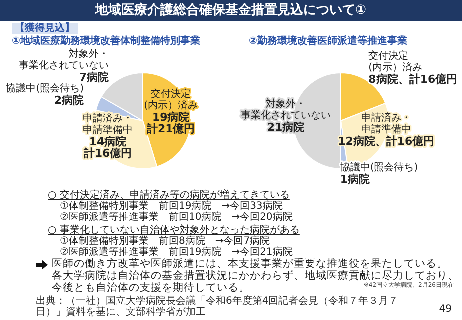 This screenshot has width=462, height=320. Describe the element at coordinates (176, 252) in the screenshot. I see `text: ②医師派遣等推進事業 前回19病院 →今回21病院` at that location.